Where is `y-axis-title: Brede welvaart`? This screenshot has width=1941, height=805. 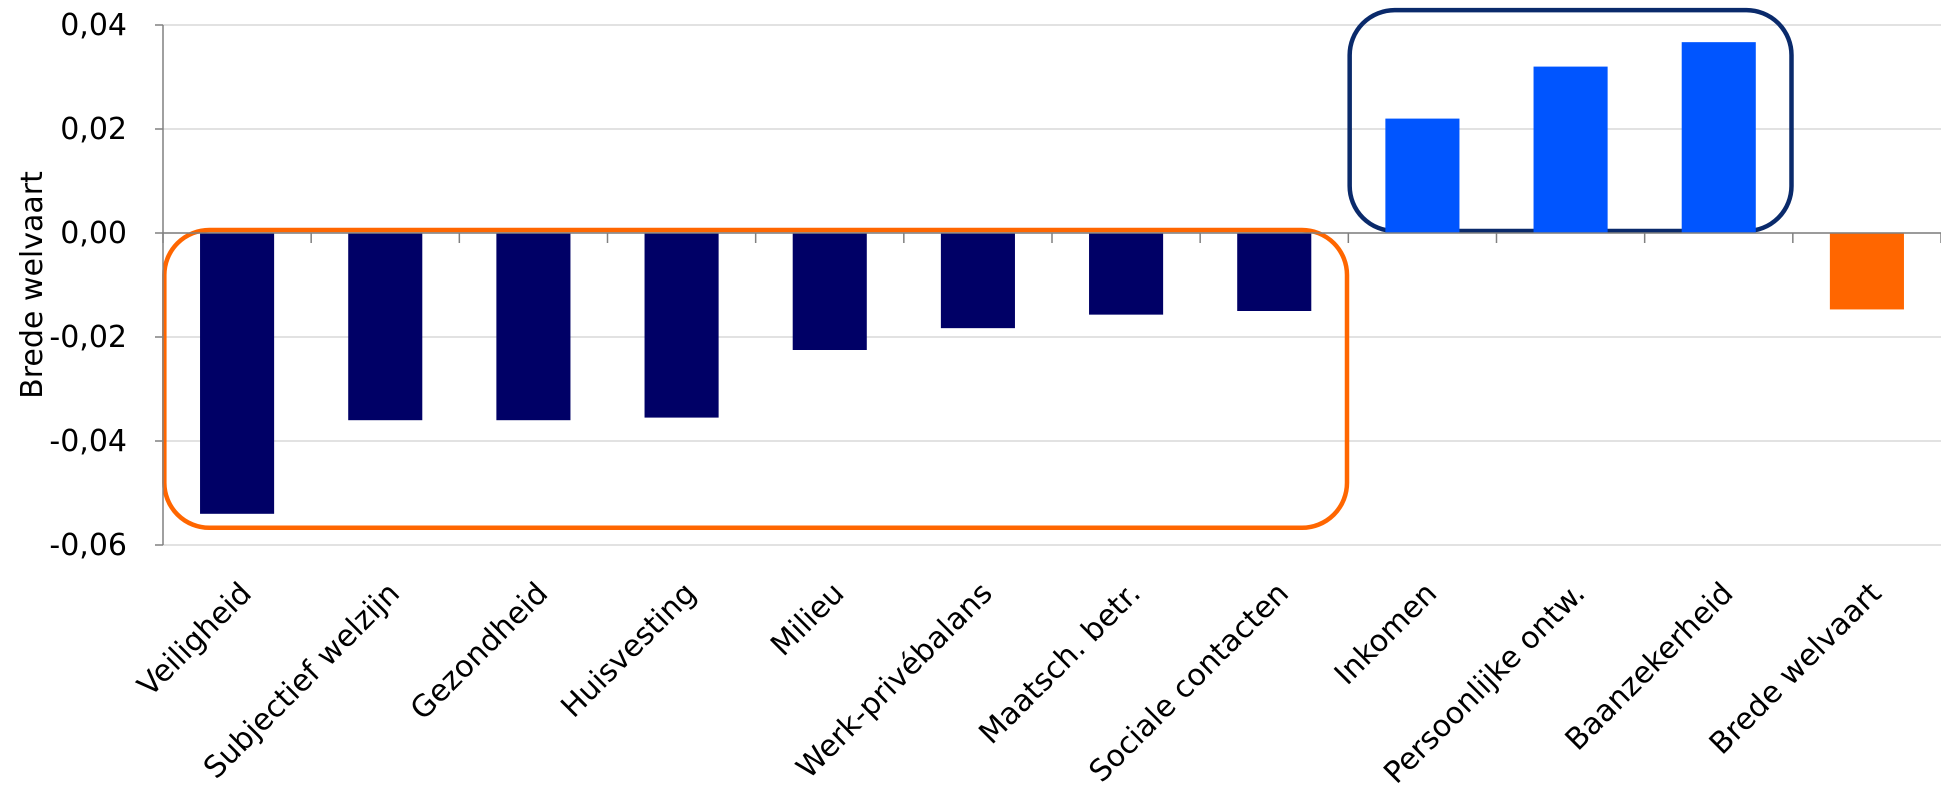
y-axis-title: Brede welvaart is located at coordinates (32, 285).